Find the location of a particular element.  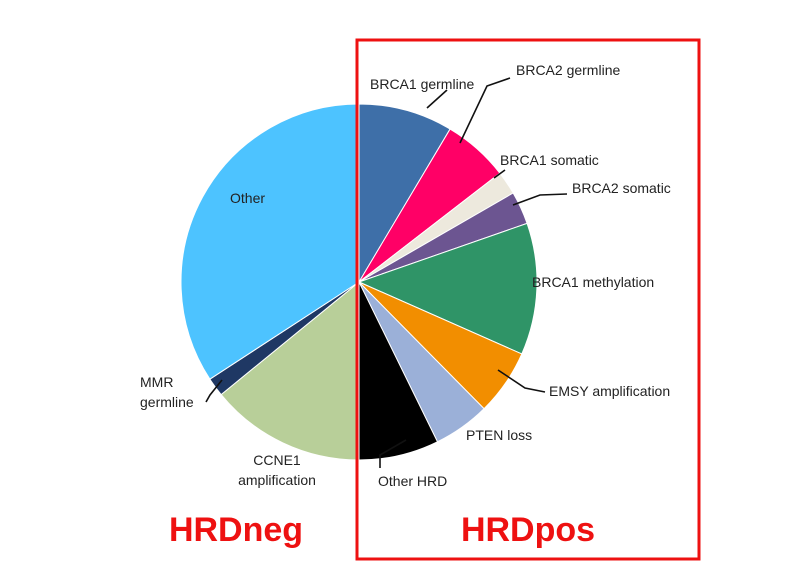

pie-slice-other is located at coordinates (270, 241).